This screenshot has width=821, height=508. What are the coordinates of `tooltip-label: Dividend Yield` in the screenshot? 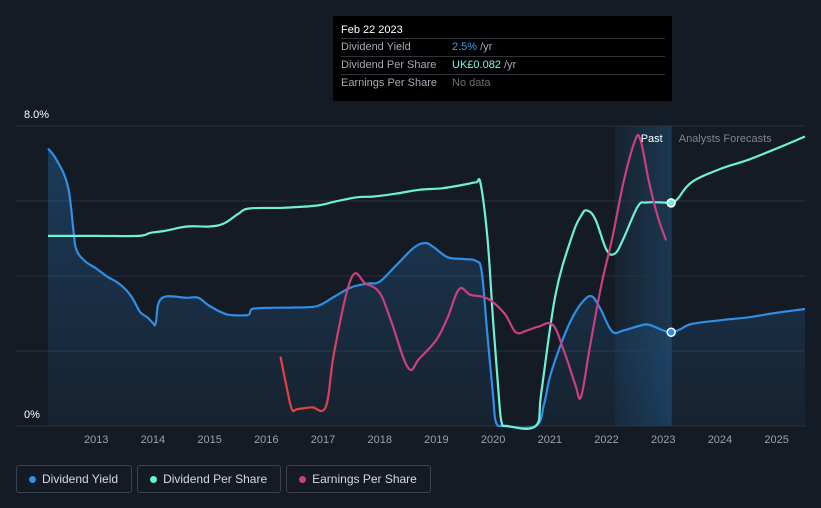 It's located at (376, 47).